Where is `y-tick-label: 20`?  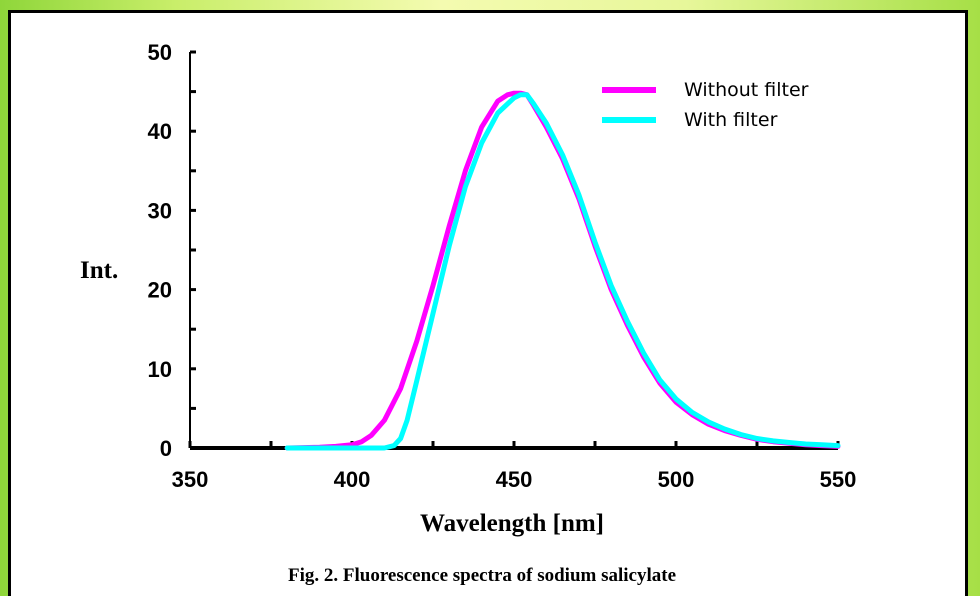 y-tick-label: 20 is located at coordinates (160, 290).